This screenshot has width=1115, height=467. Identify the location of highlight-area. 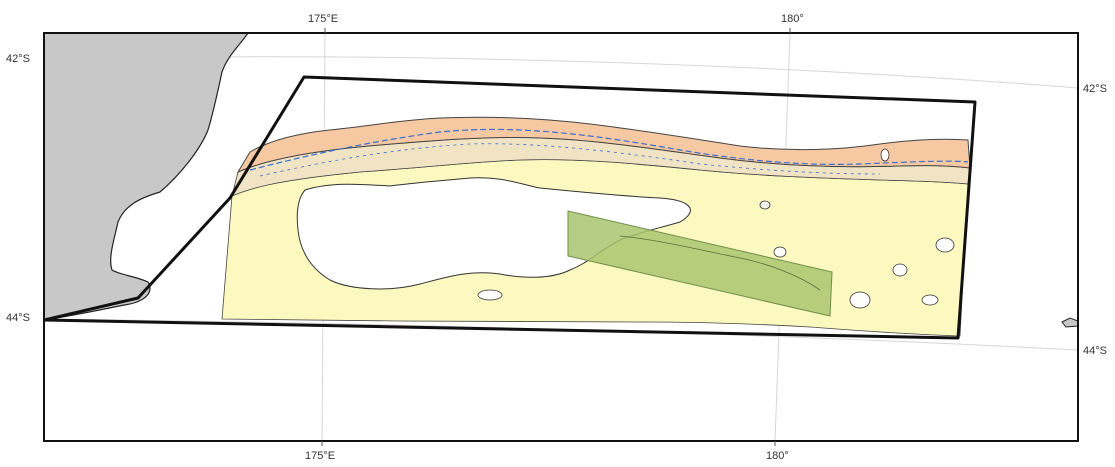
(700, 263).